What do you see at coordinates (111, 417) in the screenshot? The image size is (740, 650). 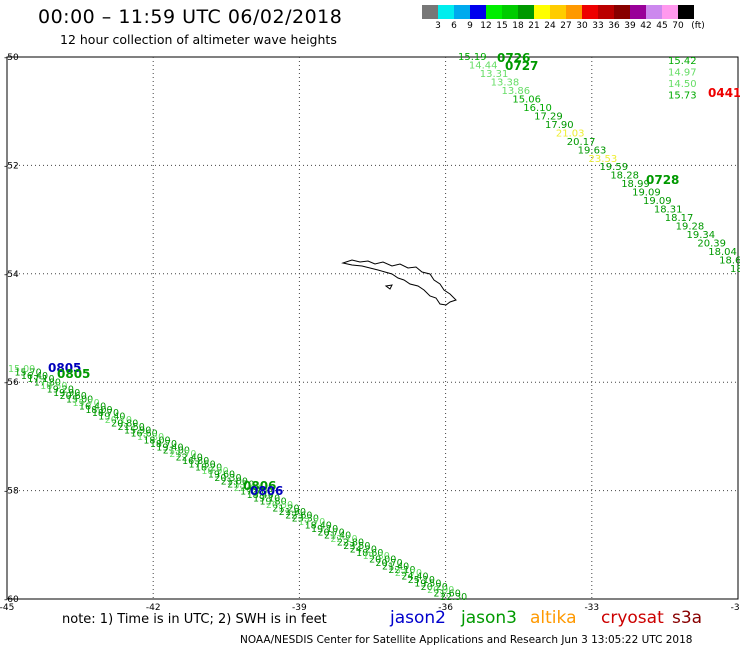 I see `track-mark: 19.40` at bounding box center [111, 417].